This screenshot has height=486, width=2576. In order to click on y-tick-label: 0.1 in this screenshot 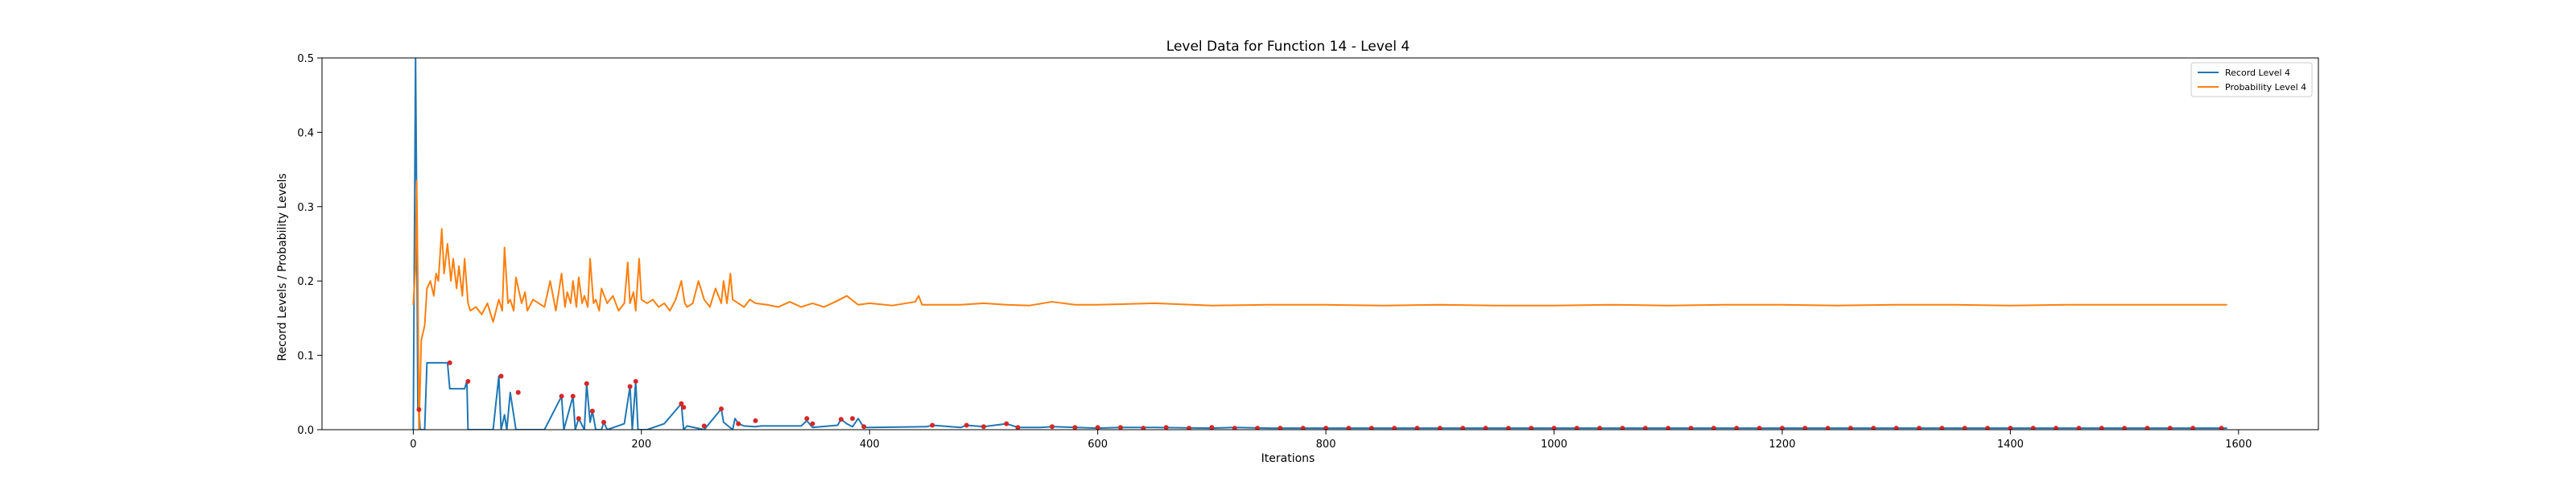, I will do `click(305, 357)`.